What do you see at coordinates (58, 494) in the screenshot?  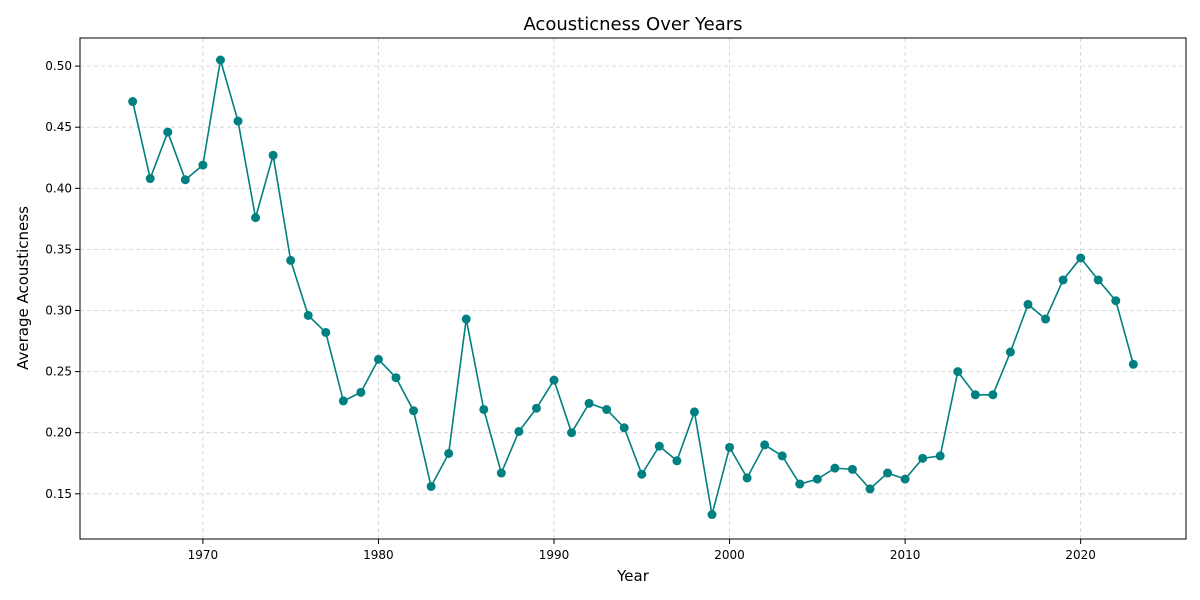 I see `y-tick-label: 0.15` at bounding box center [58, 494].